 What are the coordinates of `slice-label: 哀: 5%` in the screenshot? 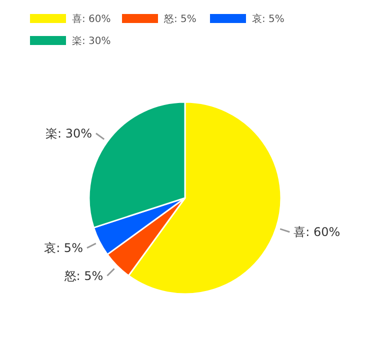 It's located at (63, 248).